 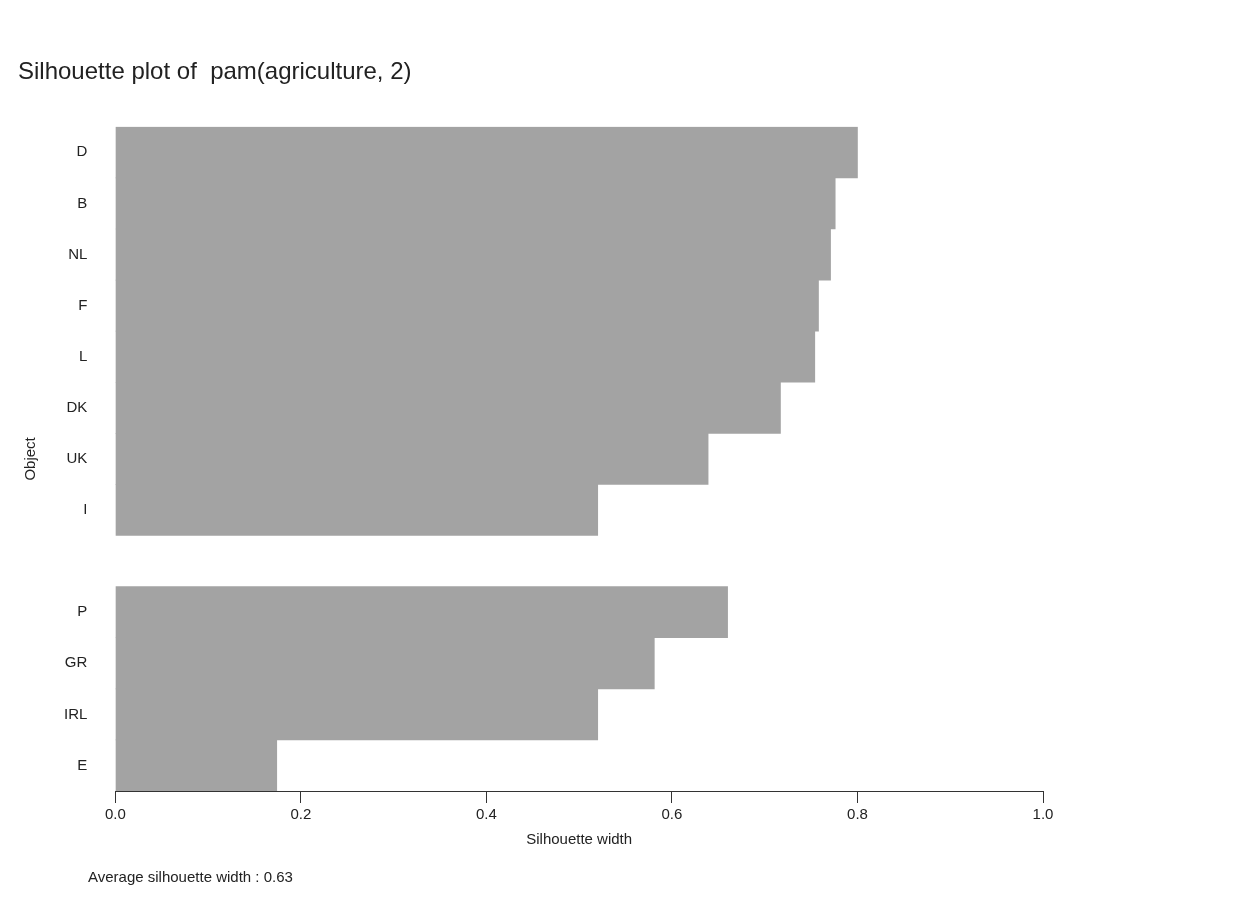 What do you see at coordinates (672, 814) in the screenshot?
I see `x-tick-label: 0.6` at bounding box center [672, 814].